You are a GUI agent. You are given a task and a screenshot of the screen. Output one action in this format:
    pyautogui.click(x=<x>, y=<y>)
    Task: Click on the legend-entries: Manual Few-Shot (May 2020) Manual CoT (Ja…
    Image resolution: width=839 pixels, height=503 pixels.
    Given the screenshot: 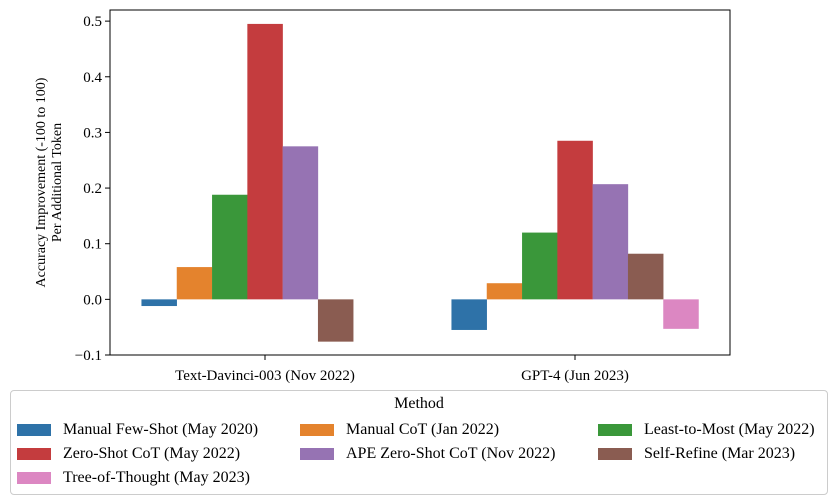 What is the action you would take?
    pyautogui.click(x=420, y=453)
    